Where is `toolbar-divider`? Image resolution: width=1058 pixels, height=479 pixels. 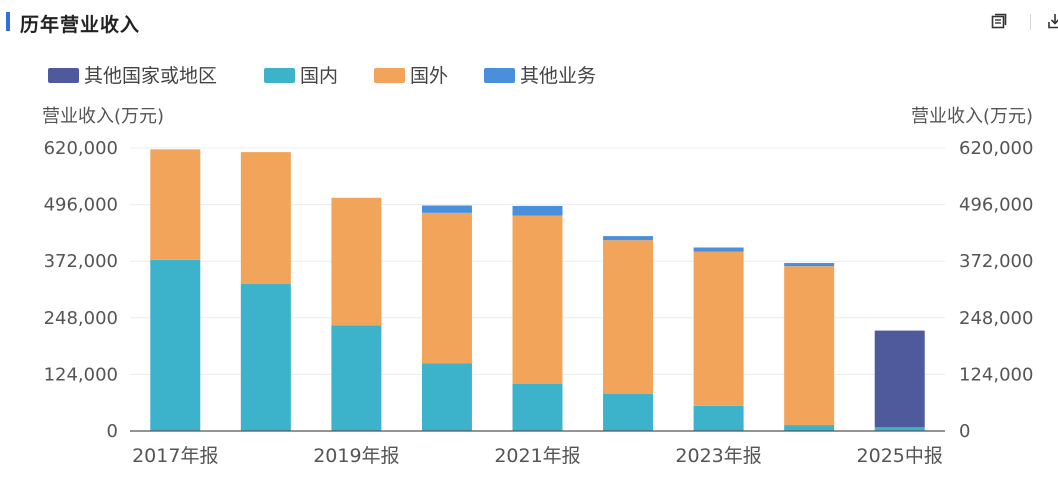 toolbar-divider is located at coordinates (1030, 22).